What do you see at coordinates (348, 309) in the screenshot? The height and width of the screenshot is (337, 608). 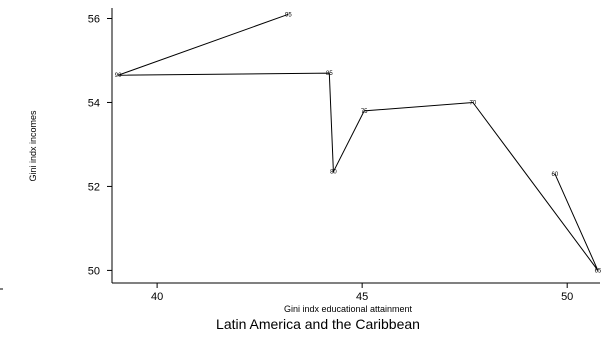 I see `x-axis-title: Gini indx educational attainment` at bounding box center [348, 309].